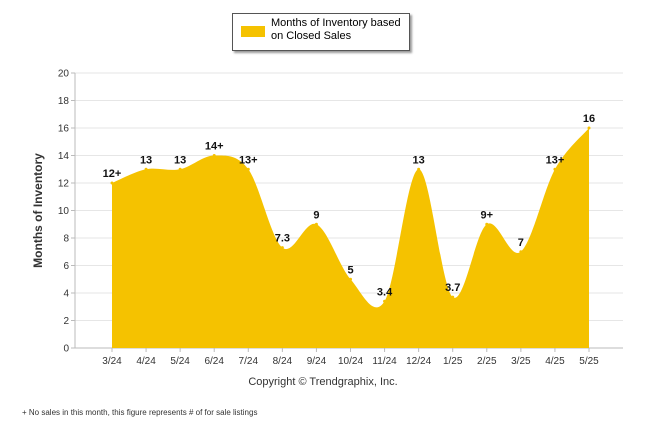 This screenshot has height=434, width=646. I want to click on copyright-text: Copyright © Trendgraphix, Inc., so click(323, 382).